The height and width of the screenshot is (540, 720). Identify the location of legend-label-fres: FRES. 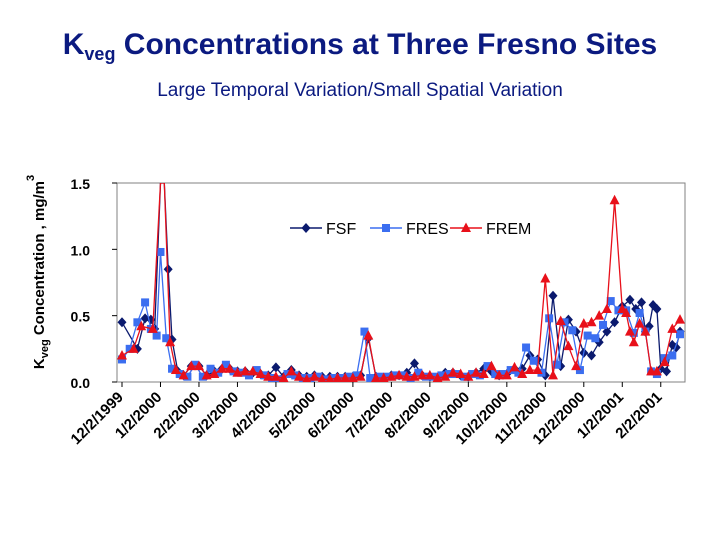
(427, 229).